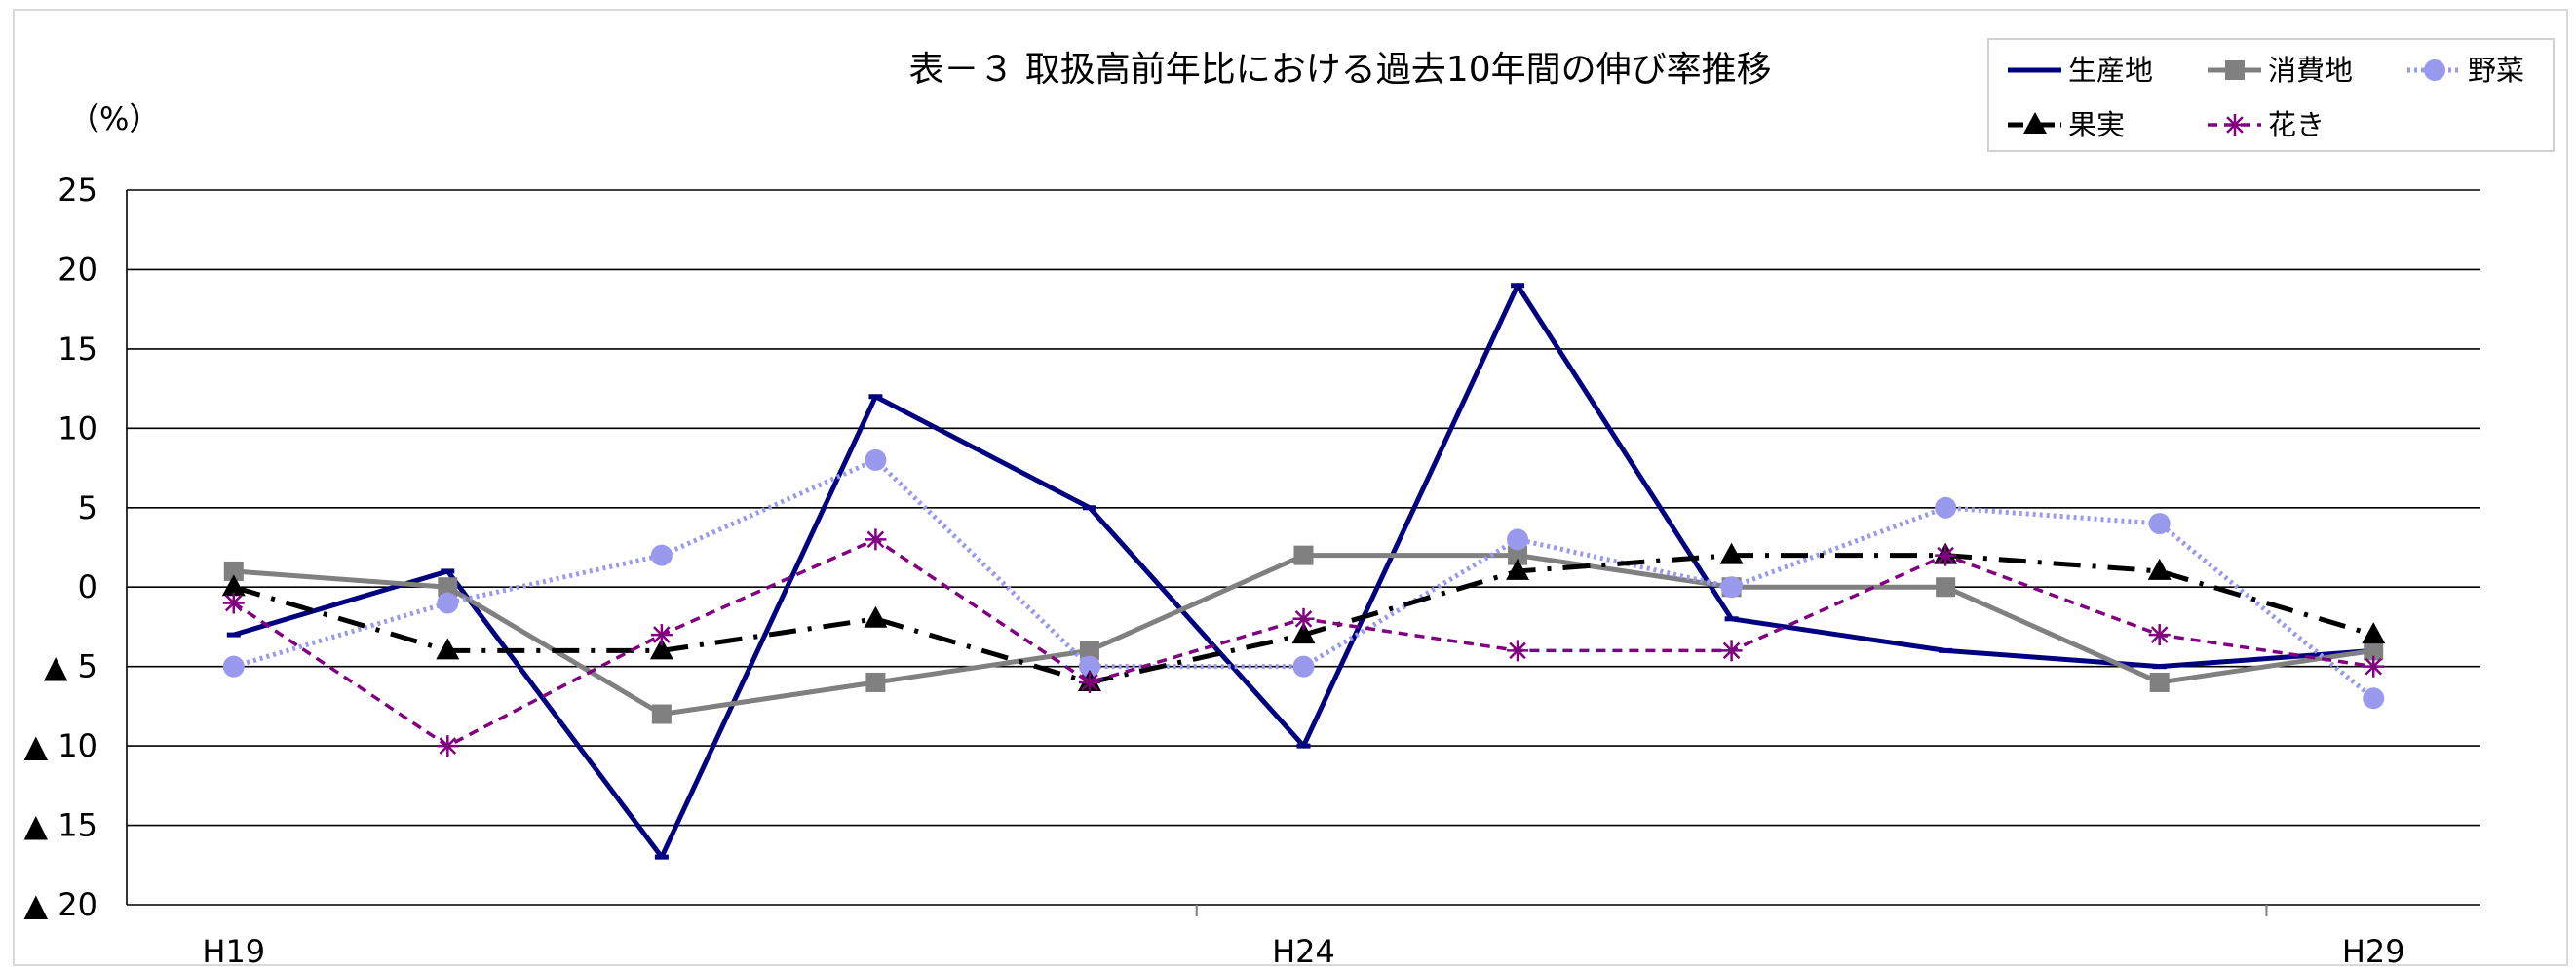 This screenshot has width=2576, height=971. What do you see at coordinates (2066, 124) in the screenshot?
I see `legend-entry-4: 果実` at bounding box center [2066, 124].